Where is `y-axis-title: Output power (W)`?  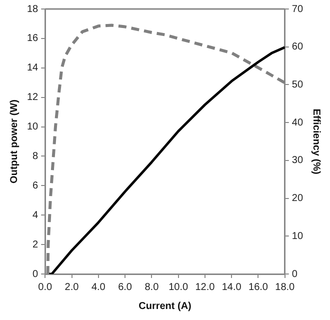
y-axis-title: Output power (W) is located at coordinates (14, 142).